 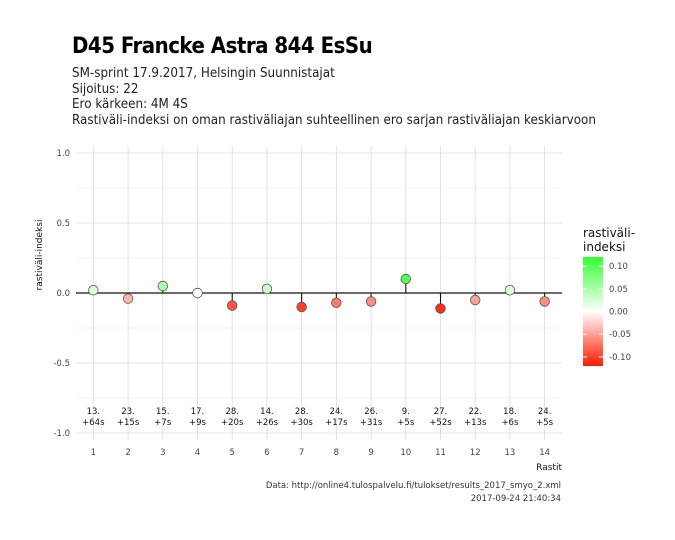 What do you see at coordinates (371, 423) in the screenshot?
I see `time-loss-label: +31s` at bounding box center [371, 423].